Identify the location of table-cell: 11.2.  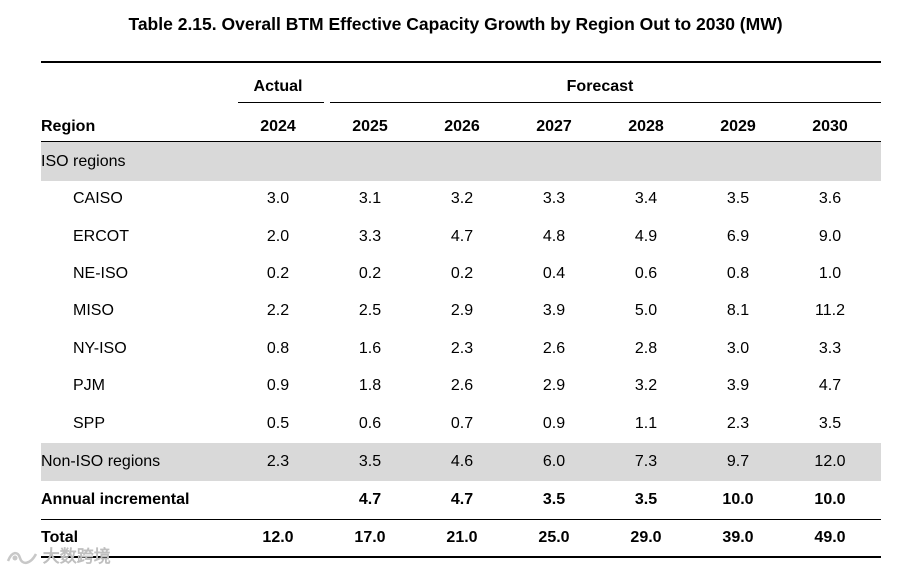
(830, 310).